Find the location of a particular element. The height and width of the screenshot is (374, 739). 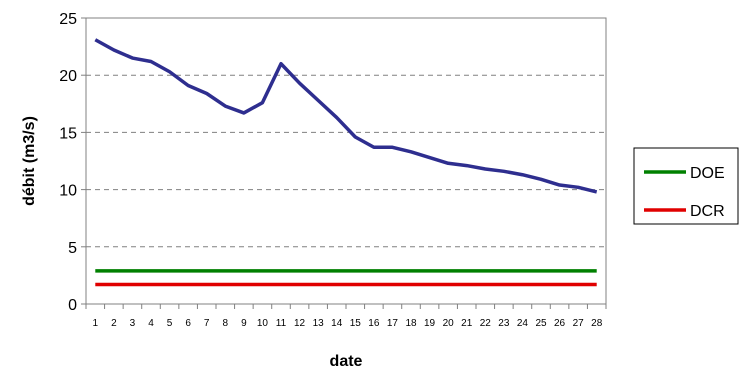

x-tick-label: 10 is located at coordinates (263, 323).